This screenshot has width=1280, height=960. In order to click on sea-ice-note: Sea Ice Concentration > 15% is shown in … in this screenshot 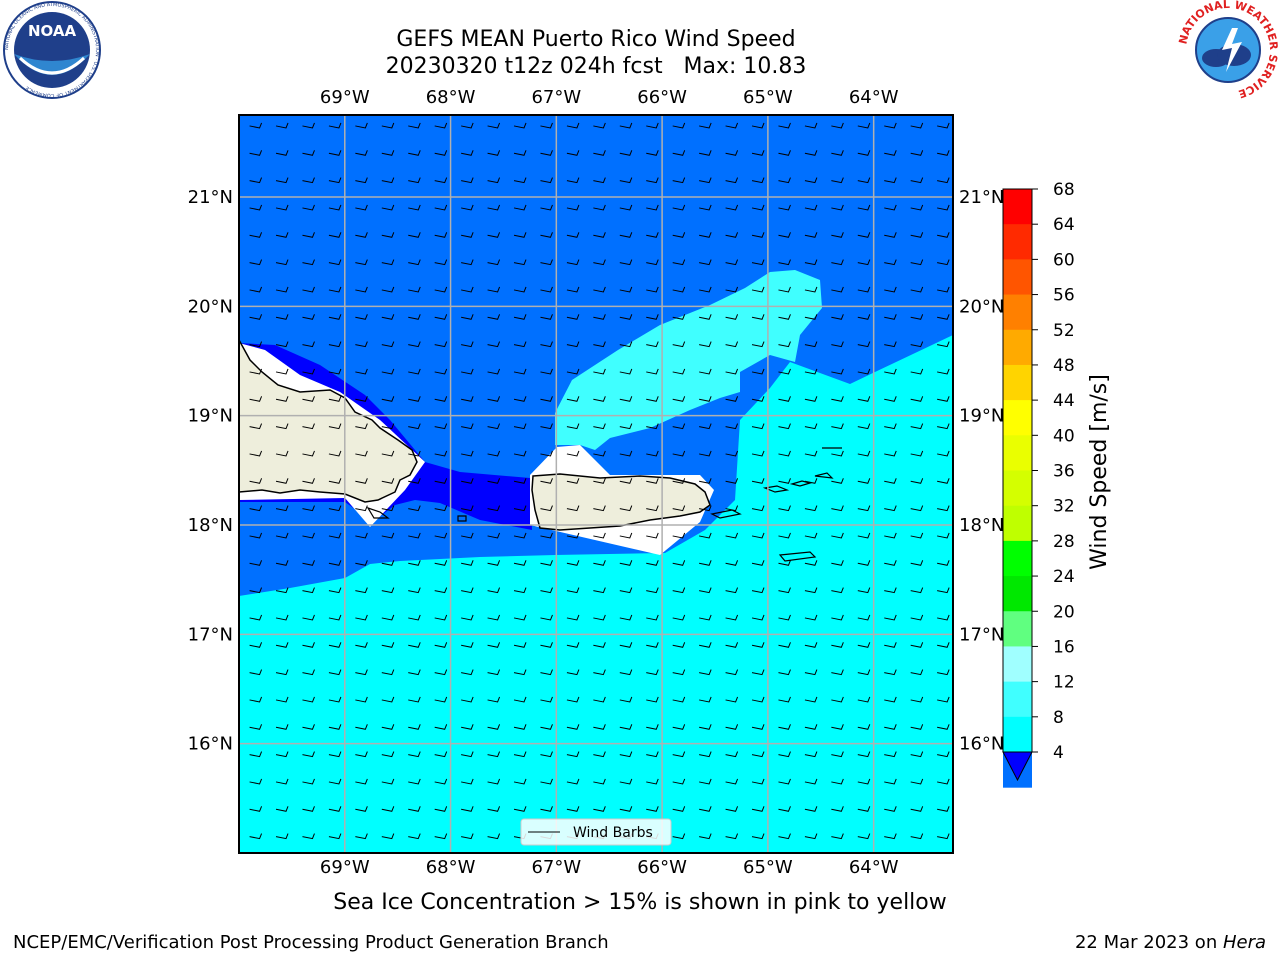, I will do `click(640, 902)`.